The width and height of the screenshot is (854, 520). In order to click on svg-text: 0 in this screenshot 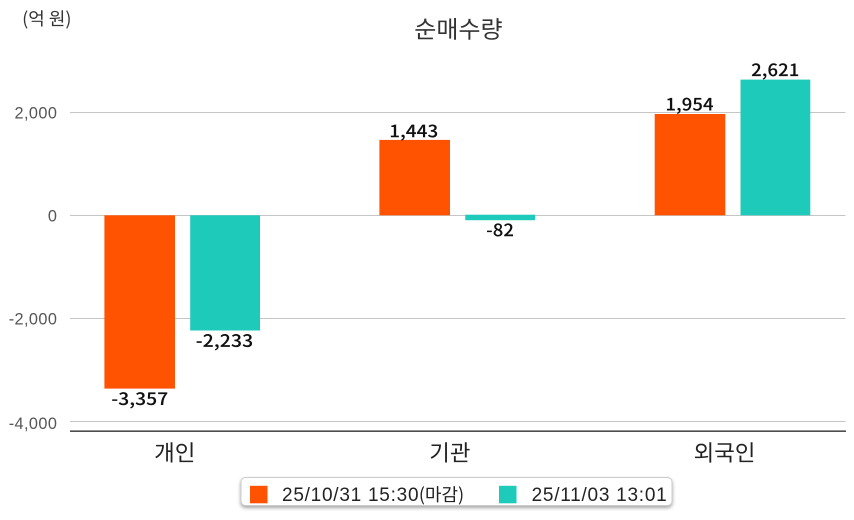, I will do `click(52, 217)`.